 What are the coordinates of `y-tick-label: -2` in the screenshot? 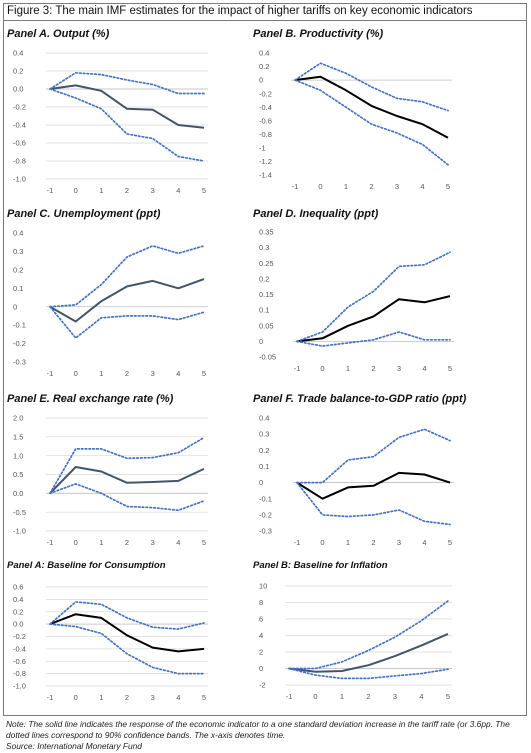 It's located at (262, 685).